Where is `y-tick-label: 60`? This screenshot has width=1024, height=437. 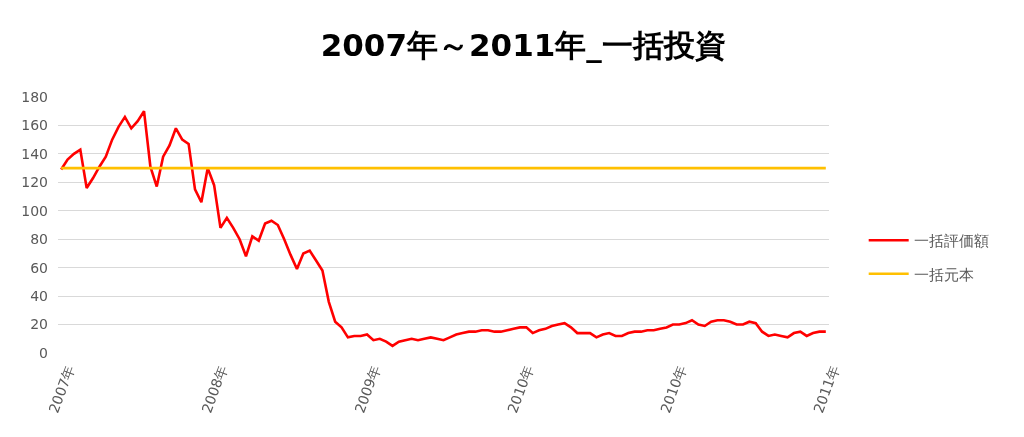 y-tick-label: 60 is located at coordinates (39, 267).